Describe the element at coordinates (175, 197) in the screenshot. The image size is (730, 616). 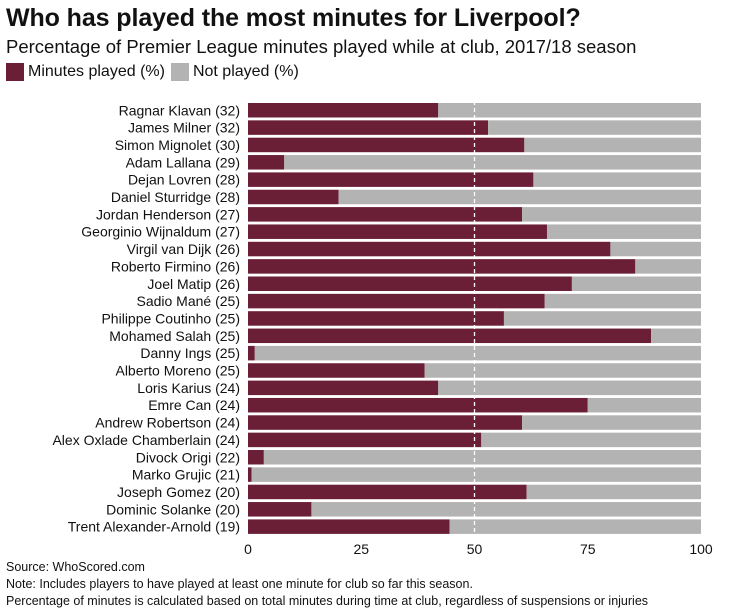
I see `category-label: Daniel Sturridge (28)` at that location.